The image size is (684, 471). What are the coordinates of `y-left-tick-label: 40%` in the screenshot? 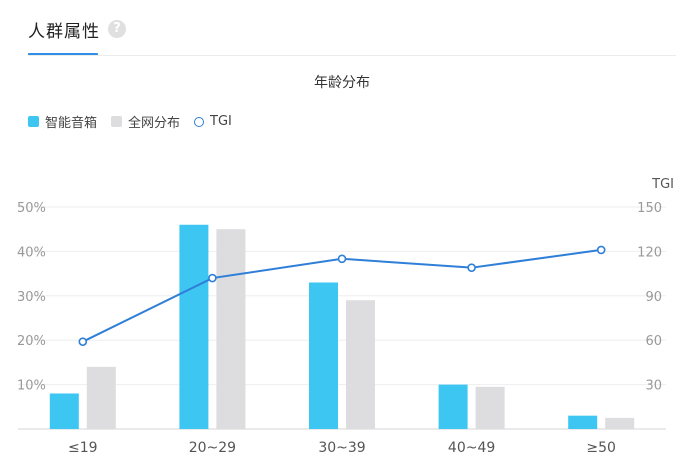 It's located at (31, 252).